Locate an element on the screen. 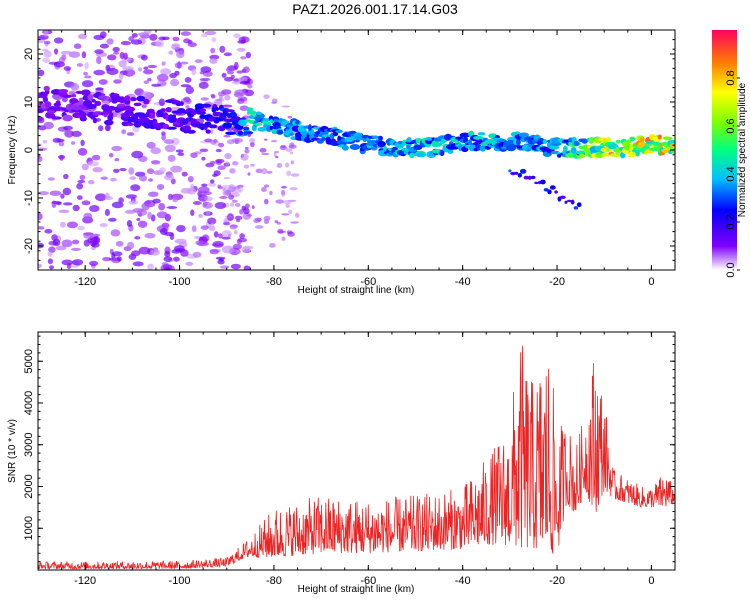 The image size is (750, 600). x-tick-label: -20 is located at coordinates (557, 581).